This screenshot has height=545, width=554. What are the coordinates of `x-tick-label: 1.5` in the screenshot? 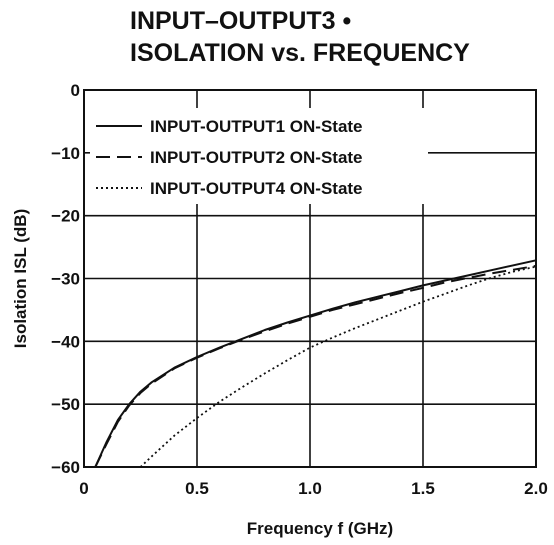 It's located at (423, 488).